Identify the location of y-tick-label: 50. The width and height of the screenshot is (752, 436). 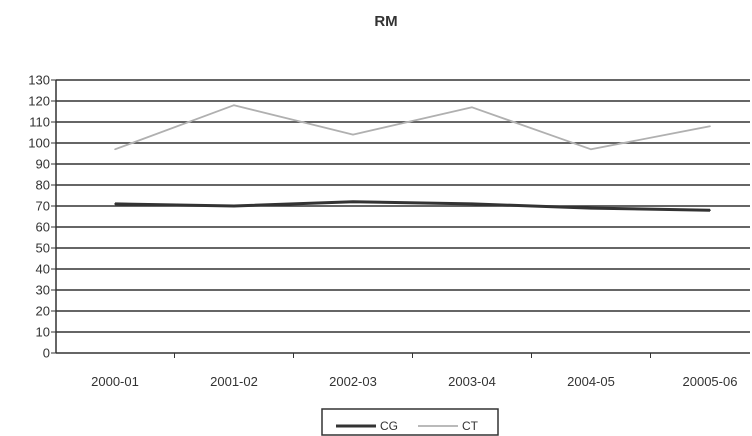
(43, 248).